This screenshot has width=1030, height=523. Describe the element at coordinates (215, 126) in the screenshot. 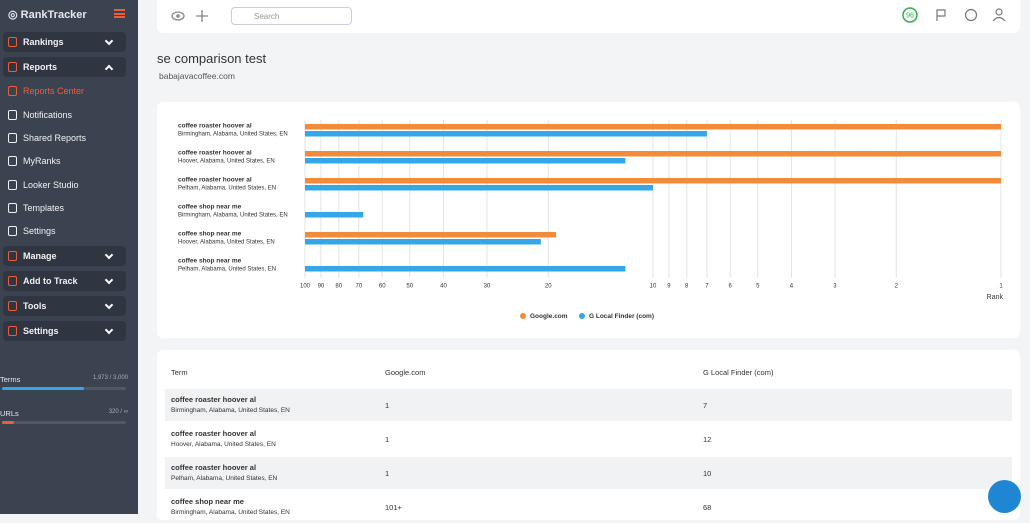

I see `category-label: coffee roaster hoover al` at that location.